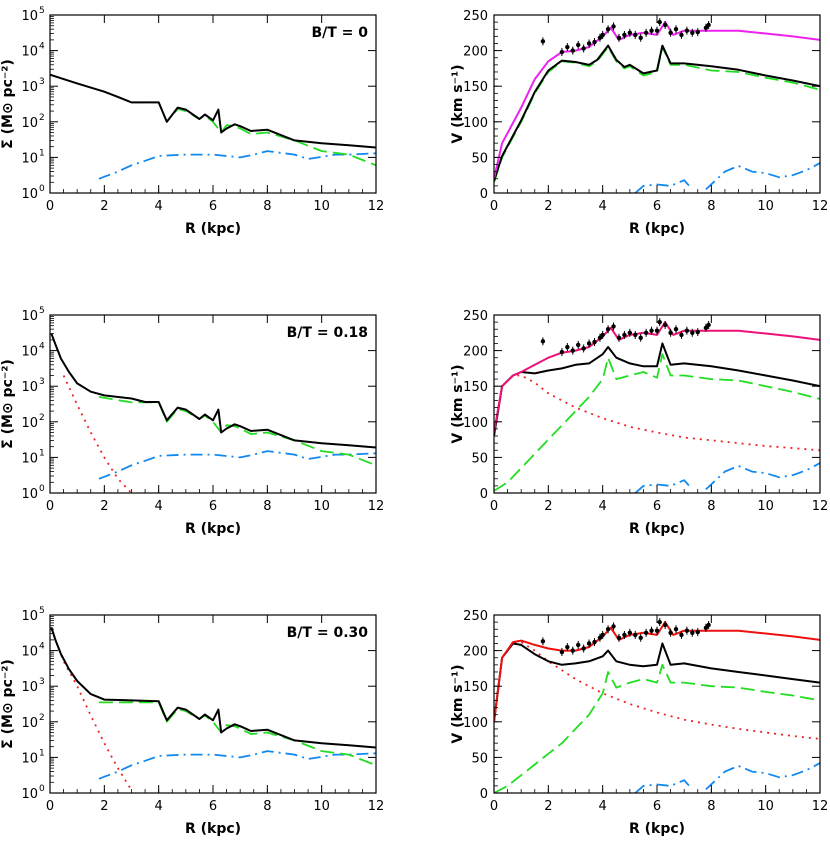 The height and width of the screenshot is (842, 830). Describe the element at coordinates (8, 104) in the screenshot. I see `y-axis-label: Σ (M⊙ pc⁻²)` at that location.